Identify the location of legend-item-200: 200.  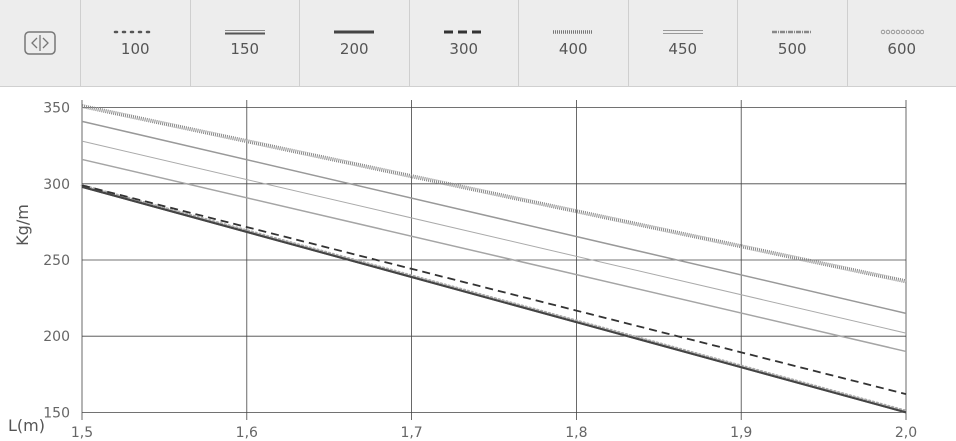
(355, 43).